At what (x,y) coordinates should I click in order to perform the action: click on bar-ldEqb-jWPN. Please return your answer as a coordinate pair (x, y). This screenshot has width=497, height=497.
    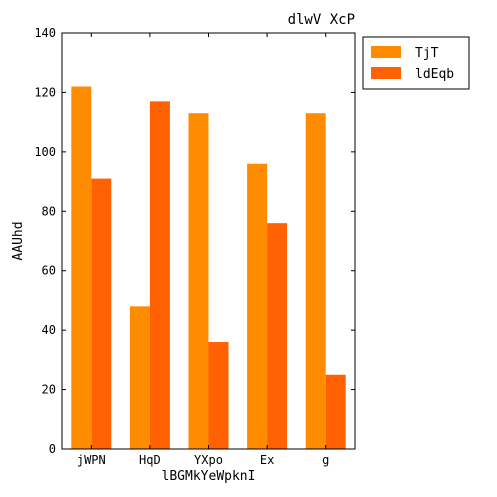
    Looking at the image, I should click on (101, 313).